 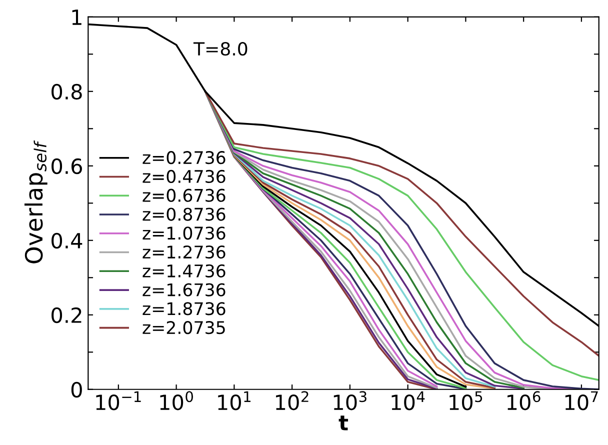 What do you see at coordinates (234, 400) in the screenshot?
I see `x-tick-label: 10$^{1}$` at bounding box center [234, 400].